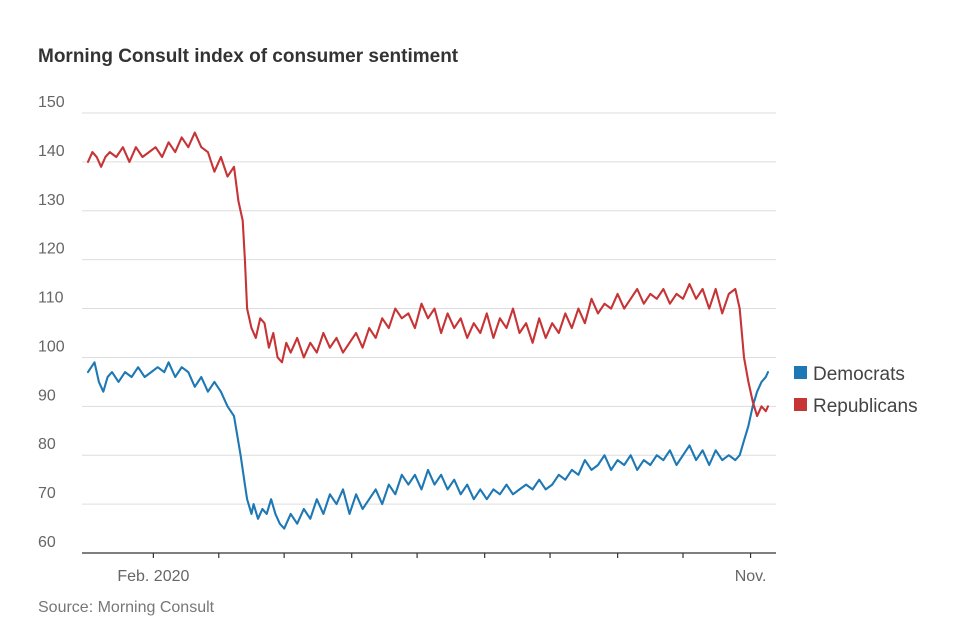 Image resolution: width=977 pixels, height=626 pixels. I want to click on y-tick-label-70: 70, so click(47, 493).